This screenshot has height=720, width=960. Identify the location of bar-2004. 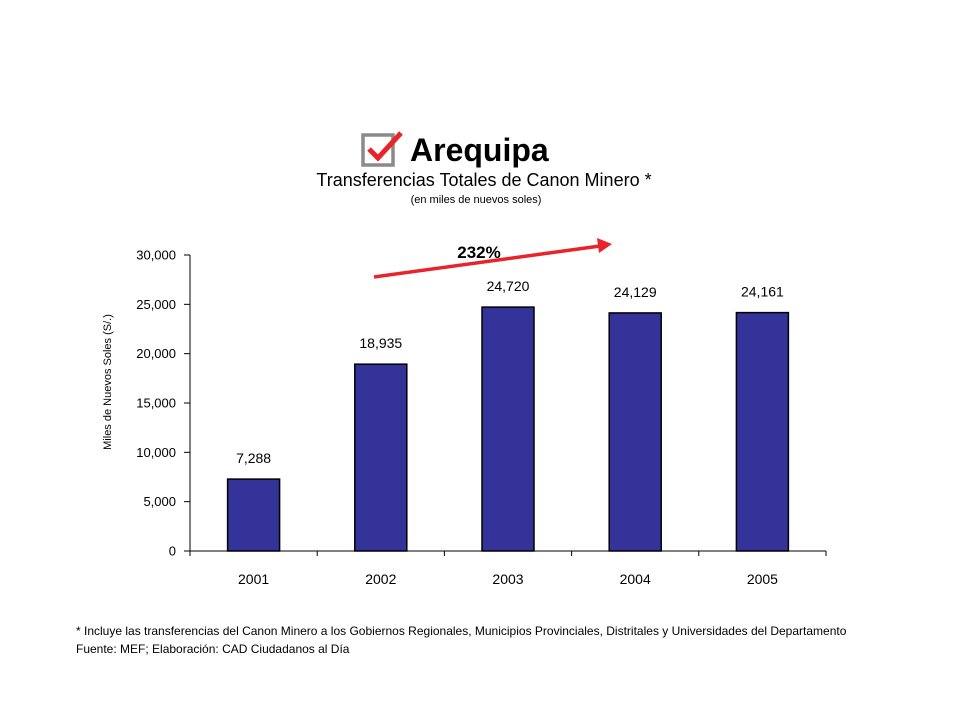
(635, 432).